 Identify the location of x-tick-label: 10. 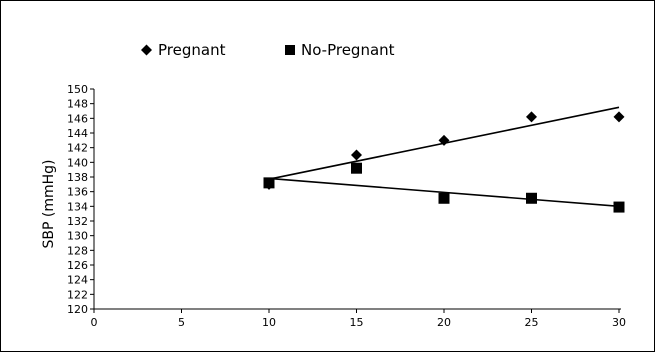
(269, 322).